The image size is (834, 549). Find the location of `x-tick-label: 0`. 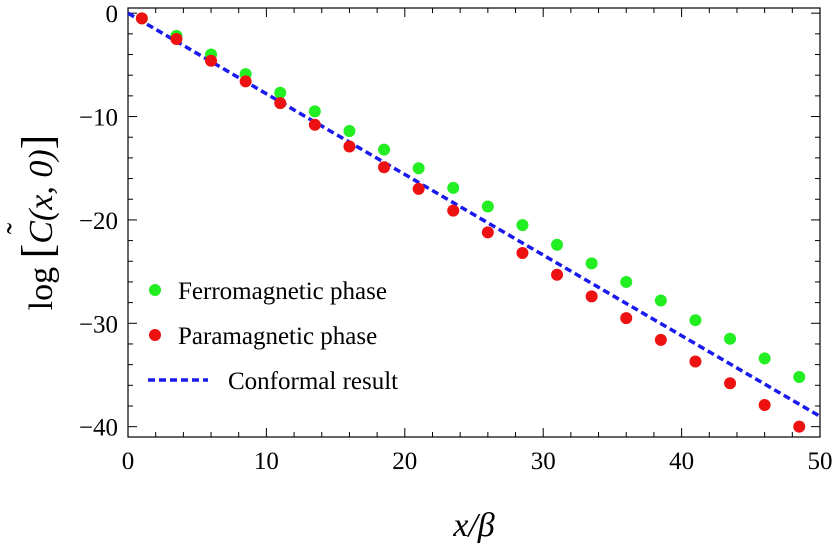

x-tick-label: 0 is located at coordinates (128, 461).